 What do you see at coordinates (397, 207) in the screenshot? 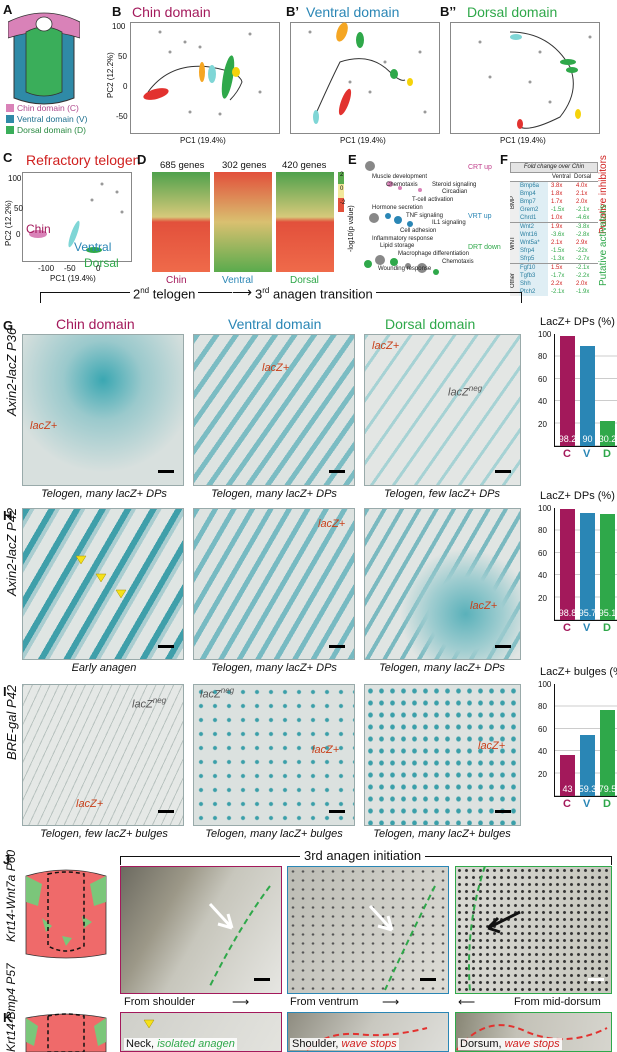
I see `go-term: Hormone secretion` at bounding box center [397, 207].